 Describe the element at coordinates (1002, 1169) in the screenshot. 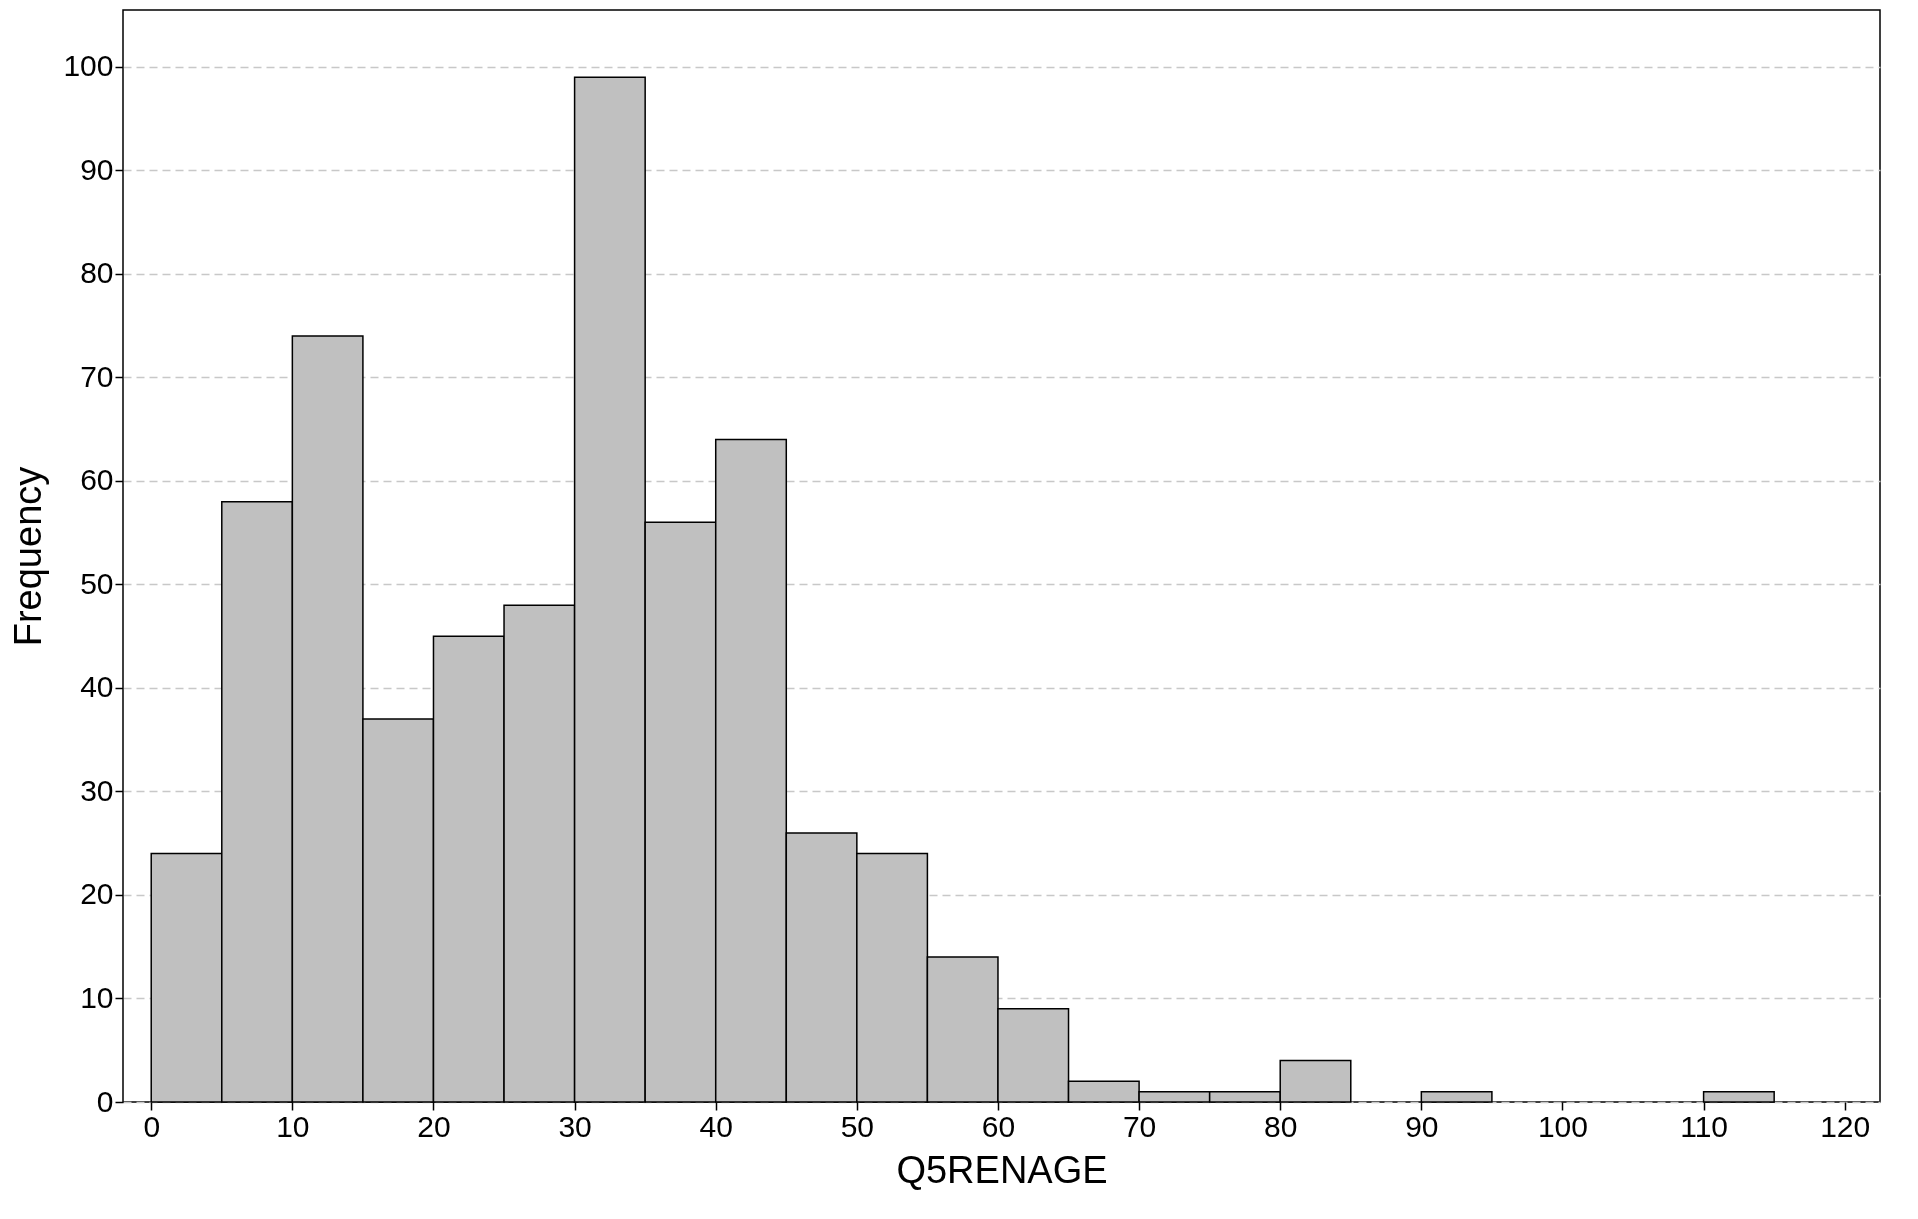

I see `x-axis-title: Q5RENAGE` at that location.